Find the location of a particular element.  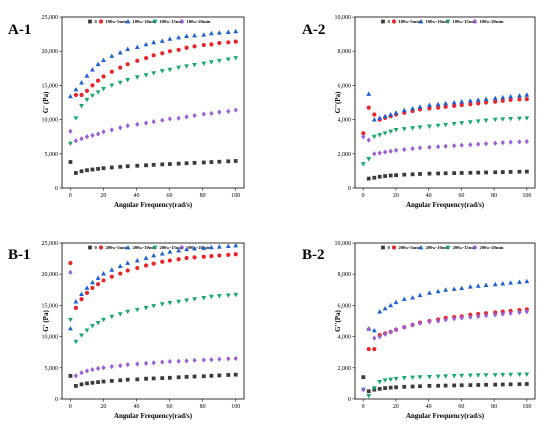

y-tick-label: 0 is located at coordinates (349, 400).